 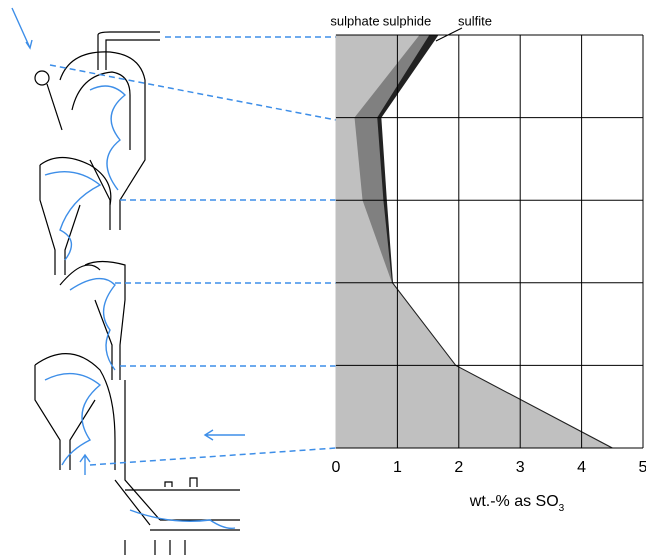 What do you see at coordinates (407, 20) in the screenshot?
I see `series-label: sulphide` at bounding box center [407, 20].